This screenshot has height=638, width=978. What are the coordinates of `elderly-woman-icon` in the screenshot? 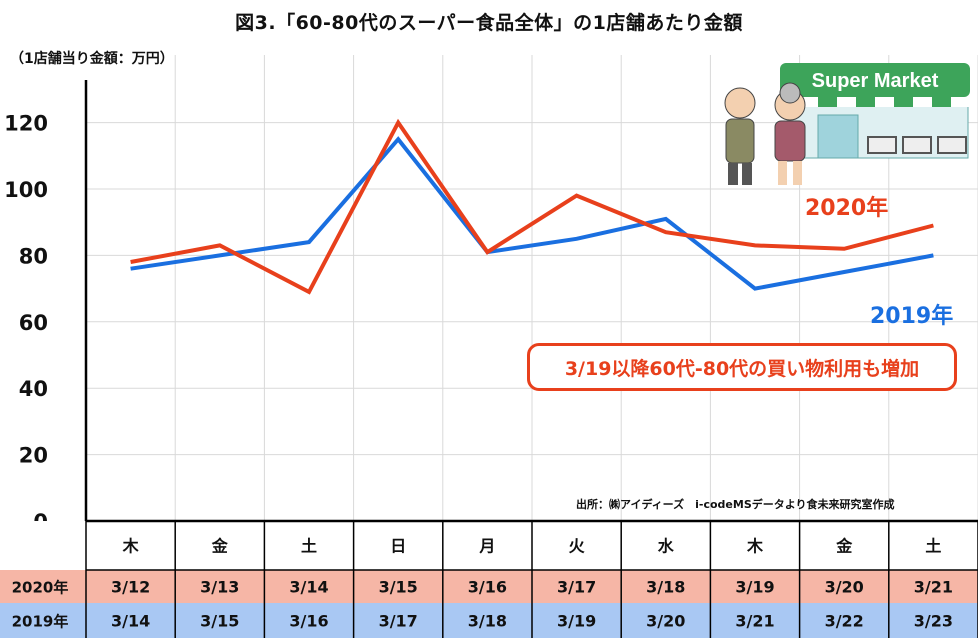 It's located at (790, 133).